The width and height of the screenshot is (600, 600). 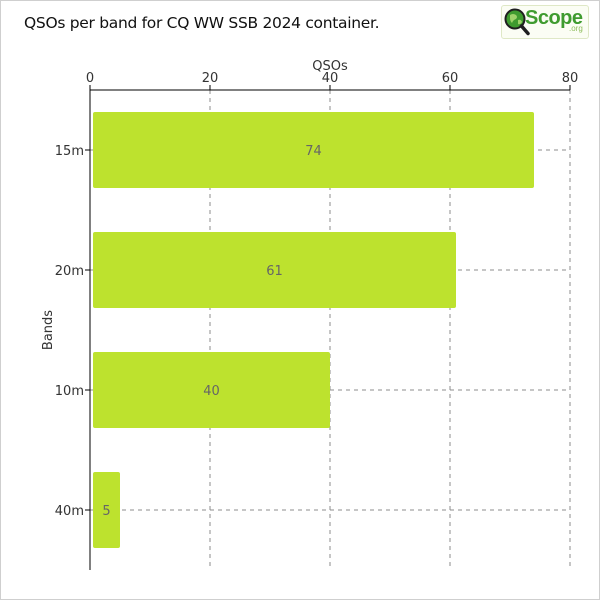 What do you see at coordinates (69, 391) in the screenshot?
I see `y-tick-label: 10m` at bounding box center [69, 391].